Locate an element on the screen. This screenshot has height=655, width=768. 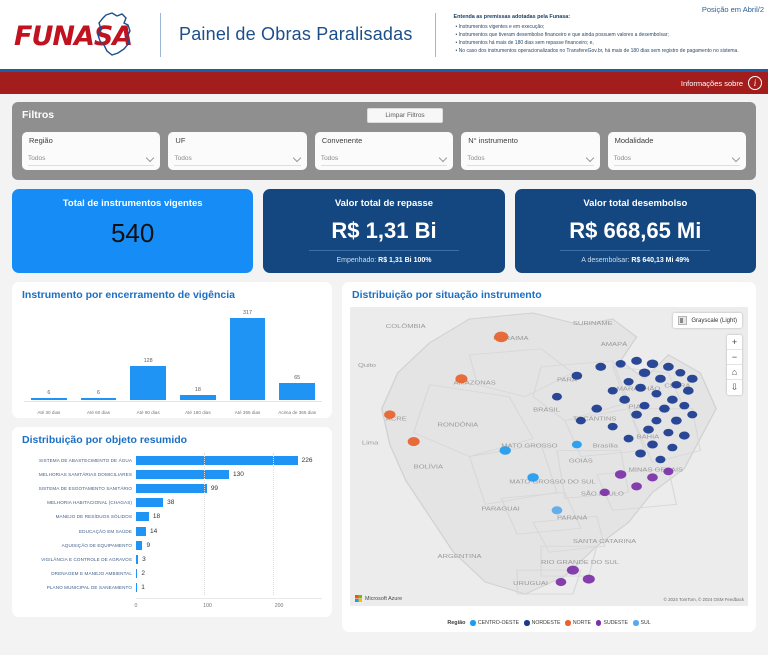
hbar-row: PLANO MUNICIPAL DE SANEAMENTO 1 is located at coordinates (171, 588).